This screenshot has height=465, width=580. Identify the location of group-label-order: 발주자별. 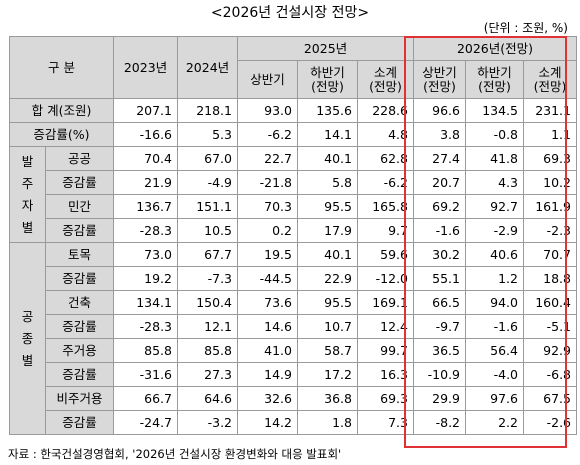
(27, 194).